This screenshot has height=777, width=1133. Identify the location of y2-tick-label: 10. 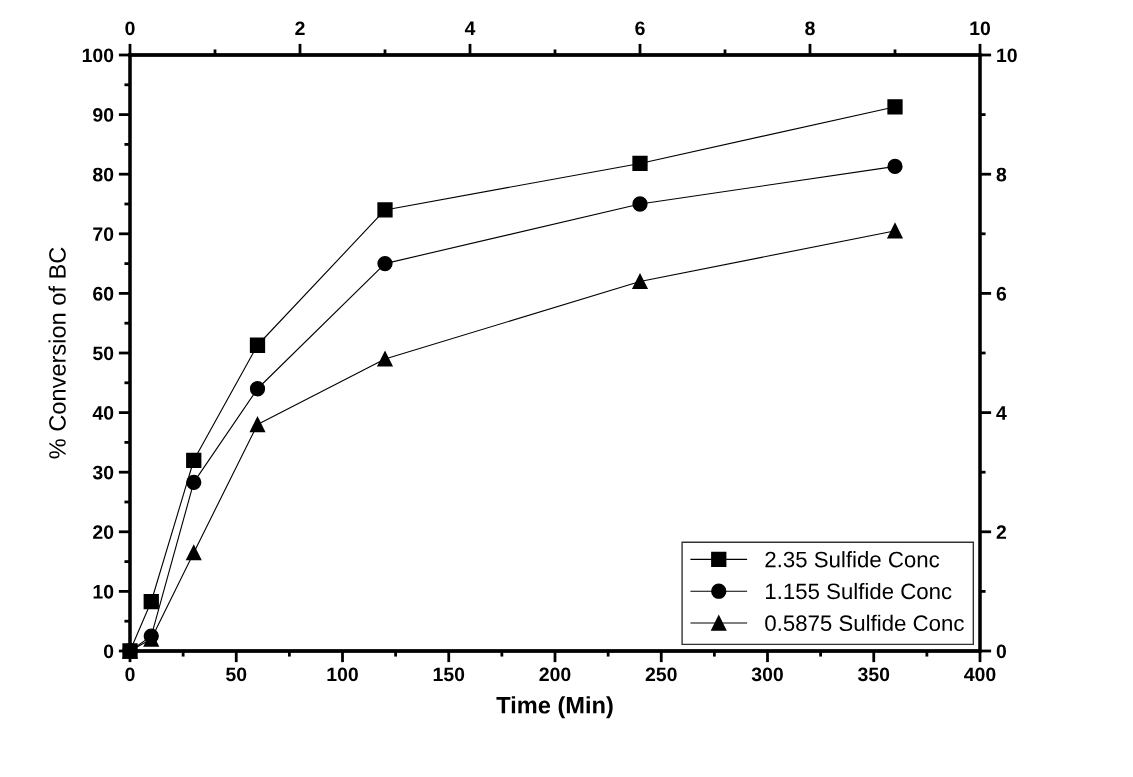
(1007, 55).